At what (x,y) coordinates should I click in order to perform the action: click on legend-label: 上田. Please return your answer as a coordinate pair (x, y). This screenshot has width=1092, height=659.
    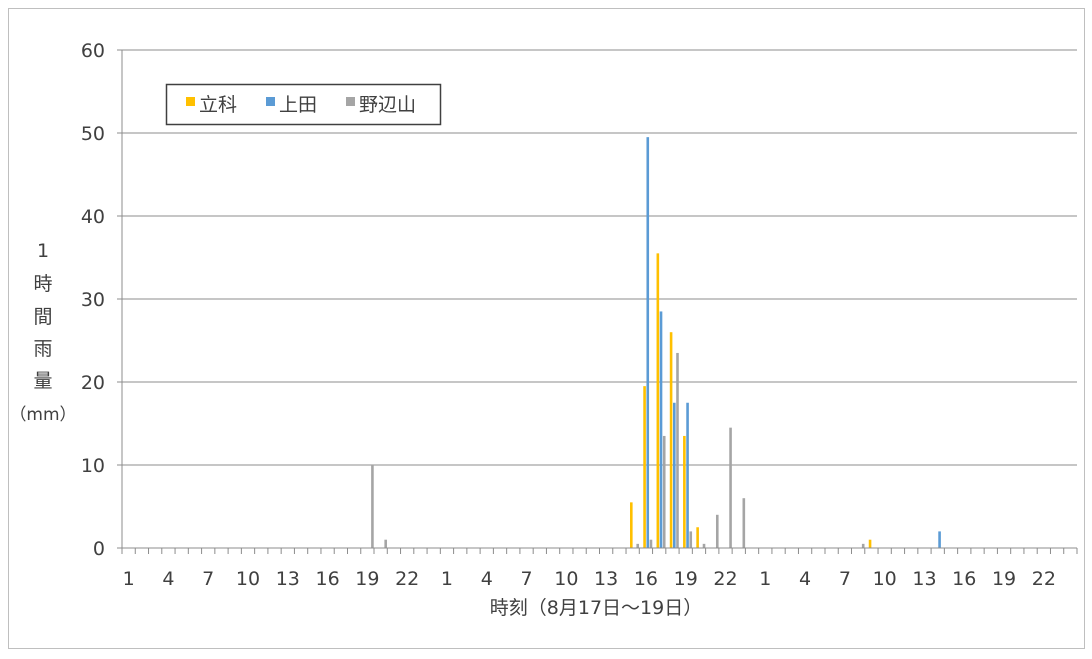
    Looking at the image, I should click on (298, 105).